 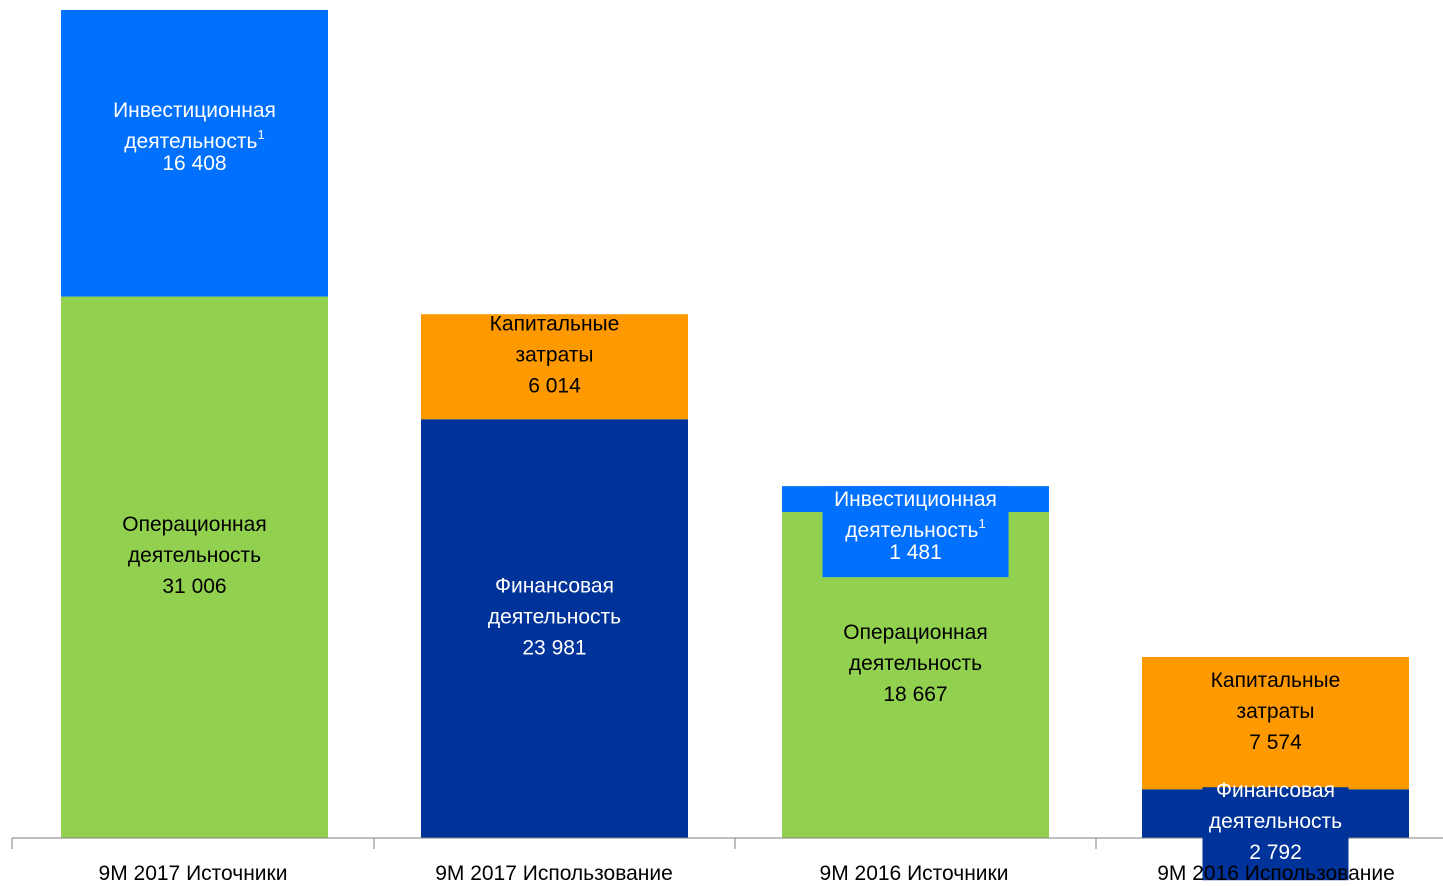 I want to click on segment-label-3-операционная: Операционная деятельность 18 667, so click(x=915, y=663).